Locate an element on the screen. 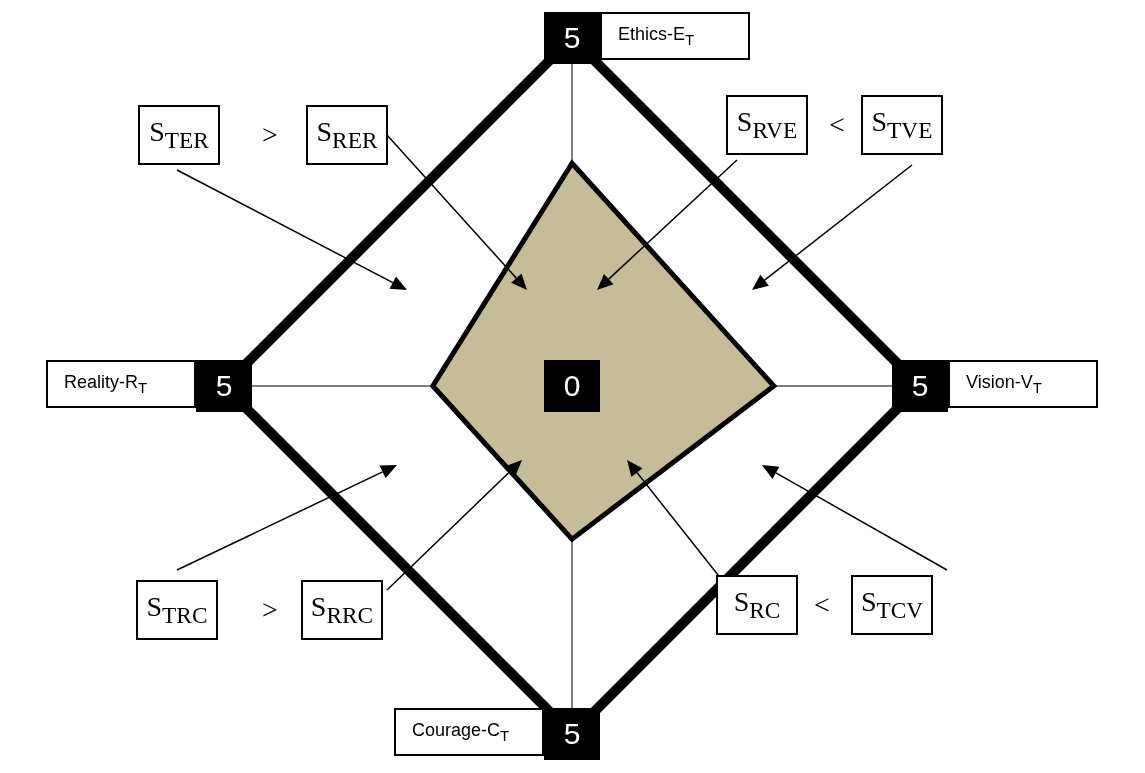 This screenshot has width=1145, height=773. spoke-label: Reality-R$_{T}$ is located at coordinates (106, 384).